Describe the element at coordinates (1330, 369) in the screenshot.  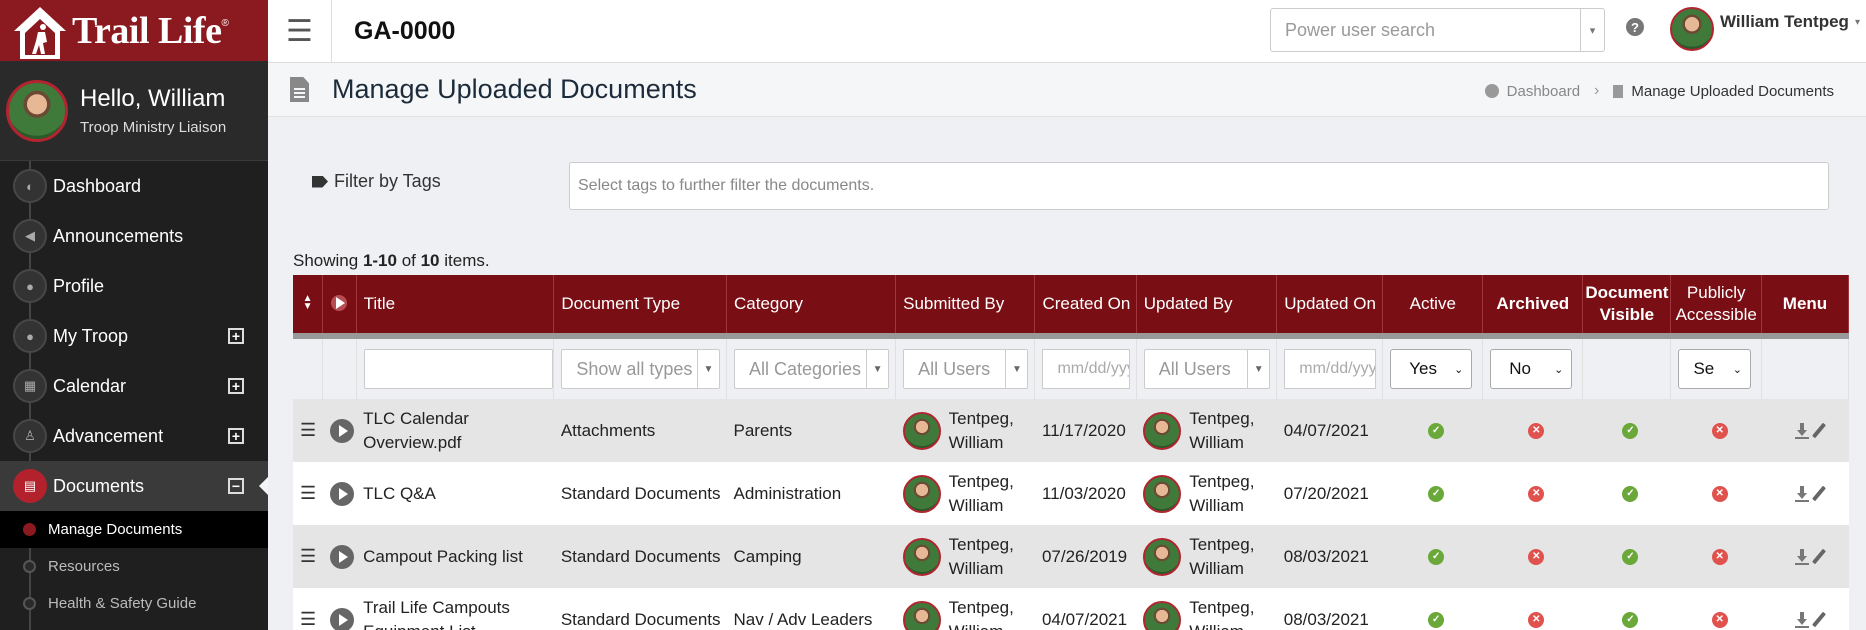
I see `updated-on-date-input: mm/dd/yyyy` at that location.